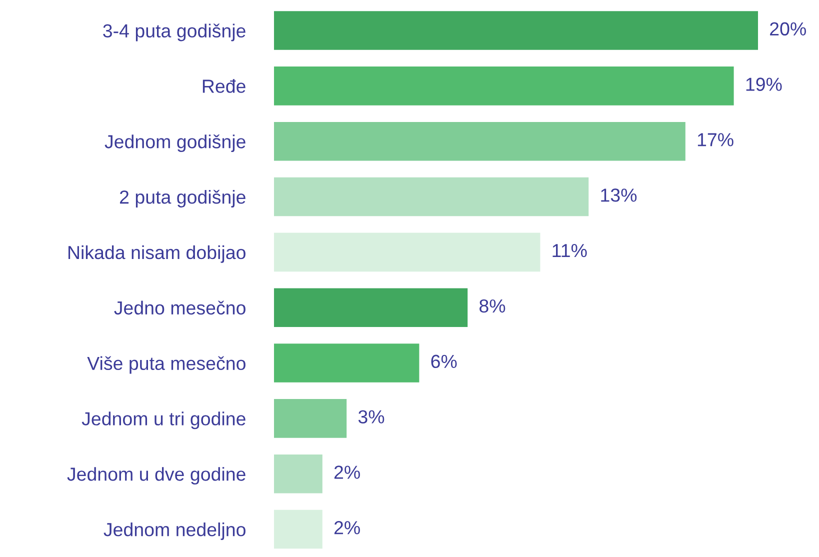  What do you see at coordinates (183, 199) in the screenshot?
I see `y-tick-label: 2 puta godišnje` at bounding box center [183, 199].